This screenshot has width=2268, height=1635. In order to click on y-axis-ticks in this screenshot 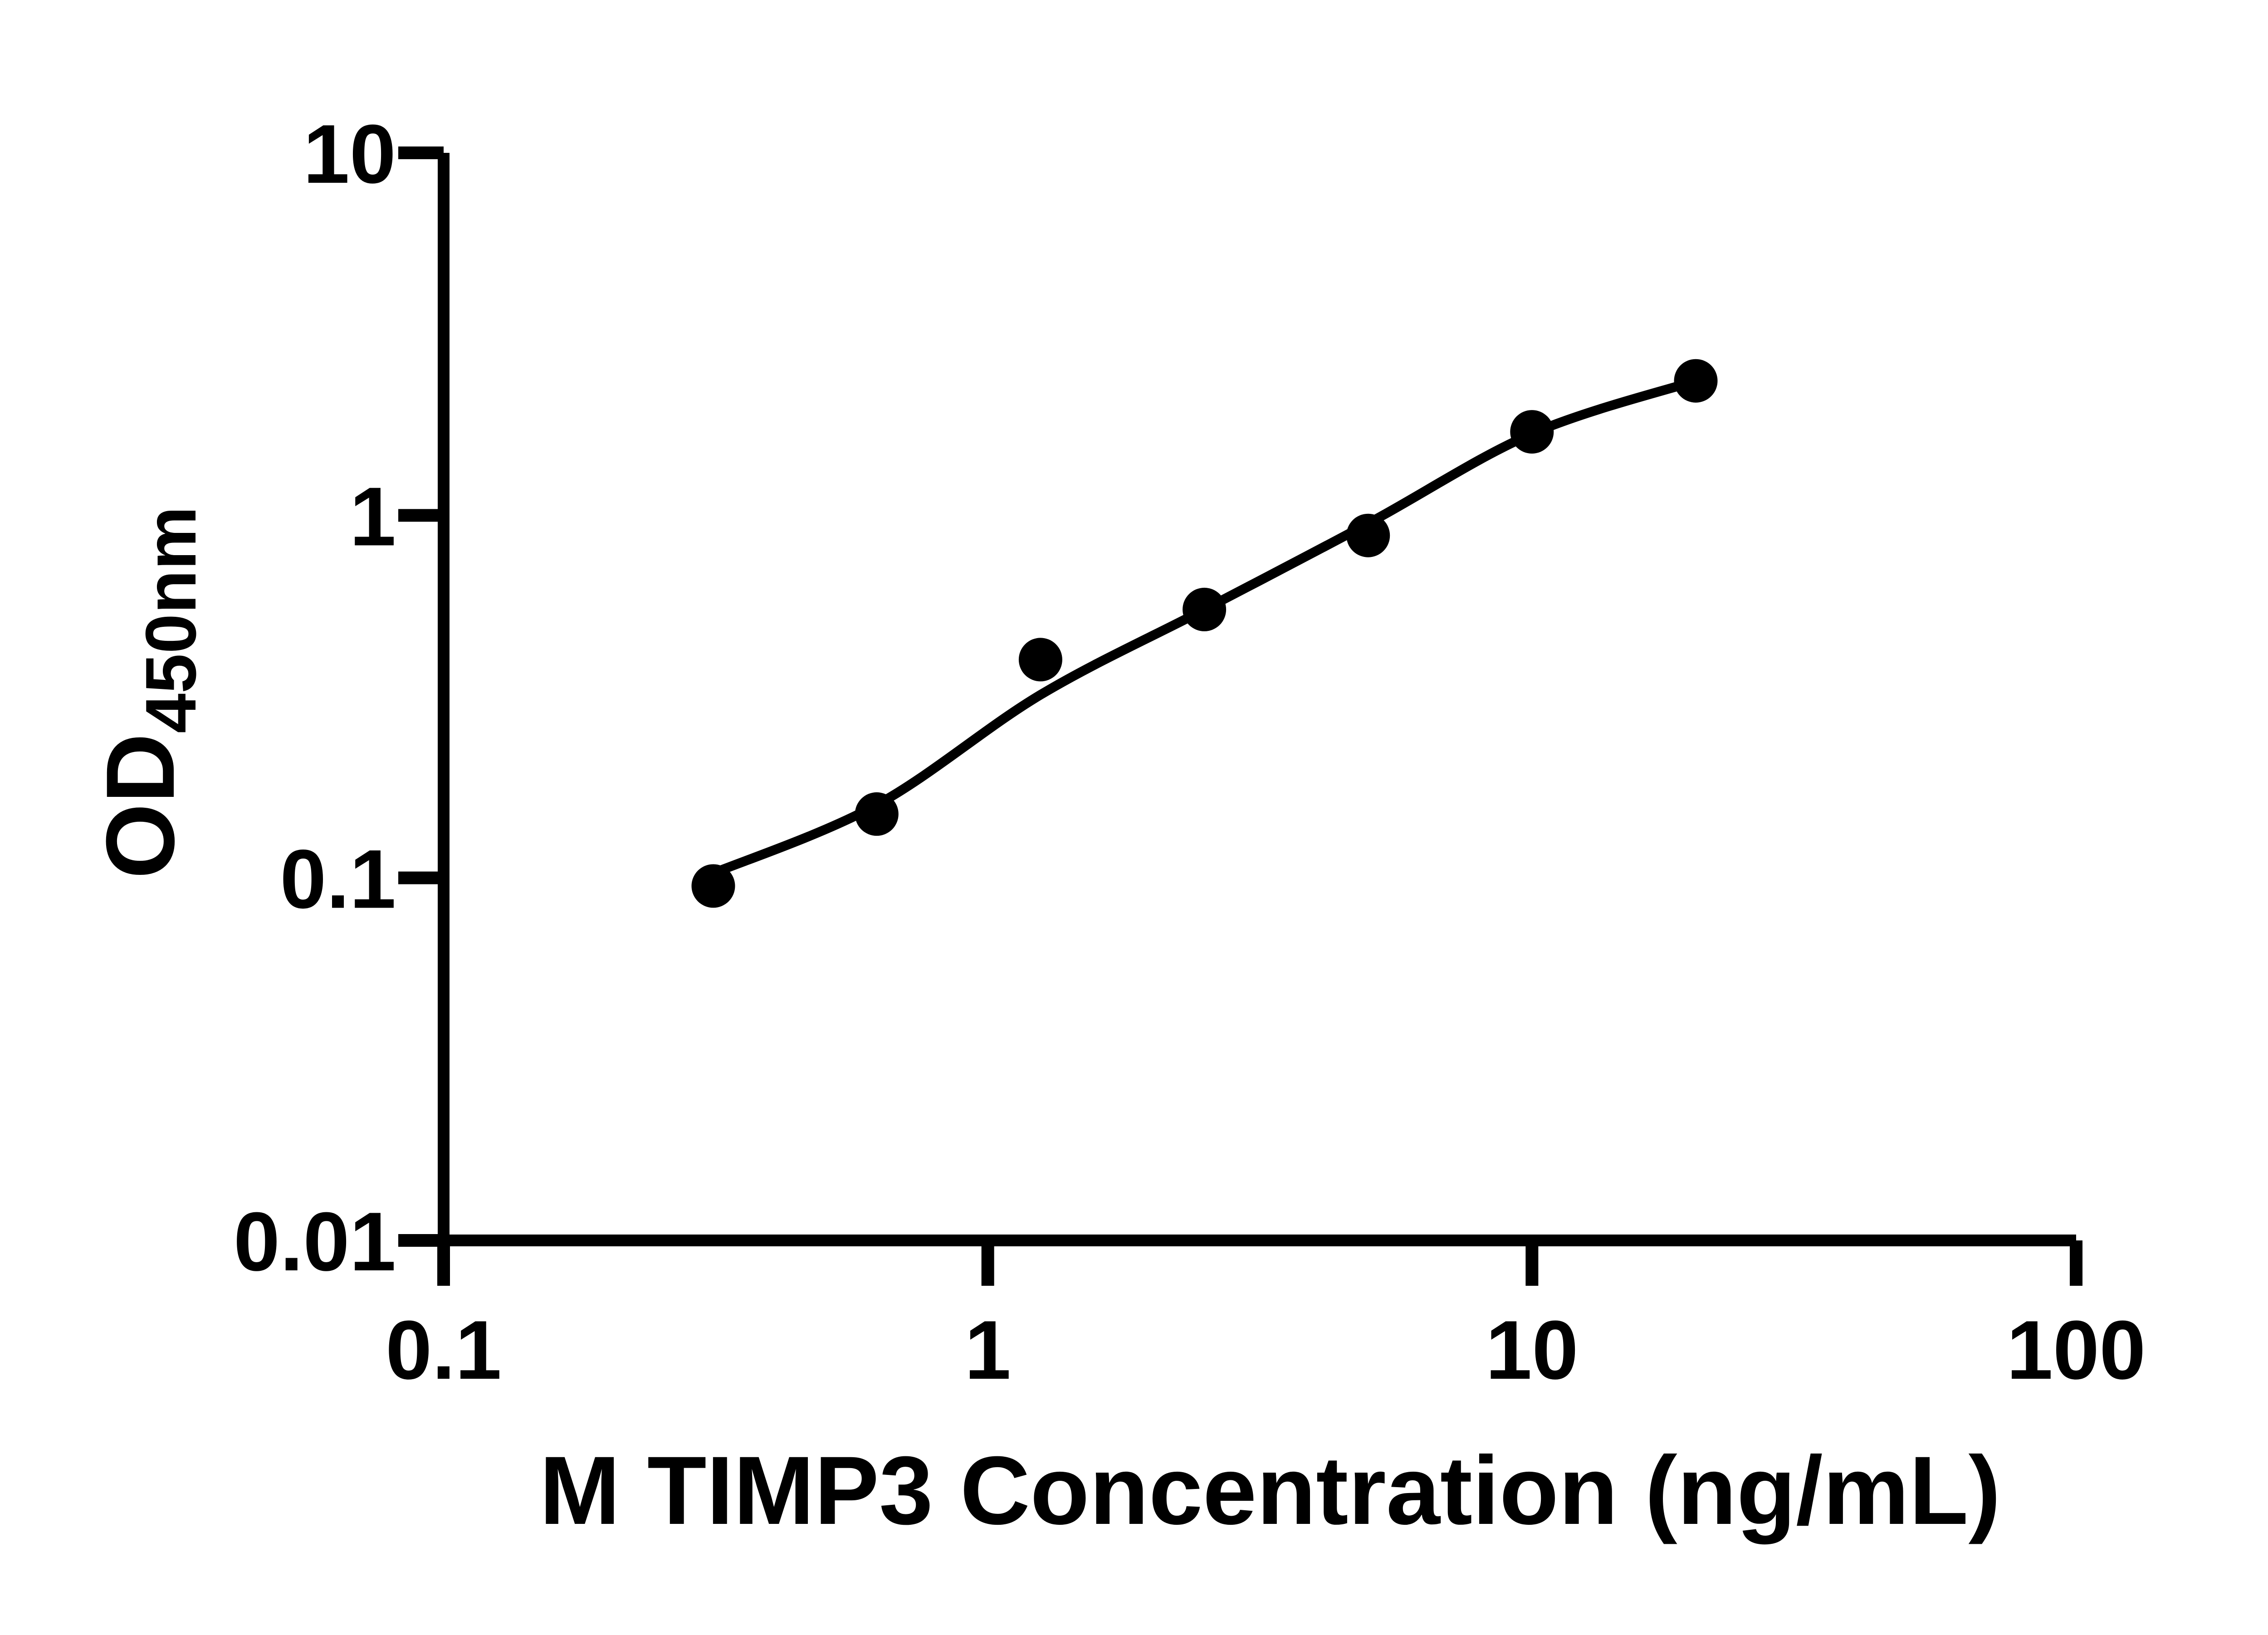, I will do `click(421, 696)`.